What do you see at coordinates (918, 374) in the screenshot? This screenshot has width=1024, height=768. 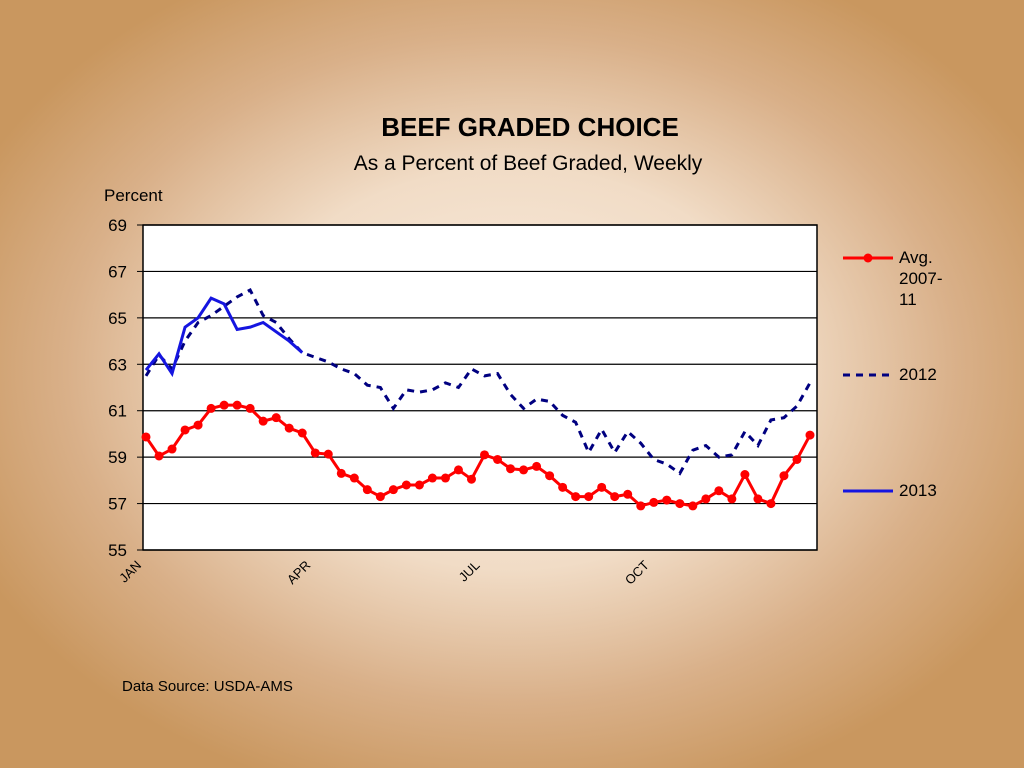 I see `legend-label: 2012` at bounding box center [918, 374].